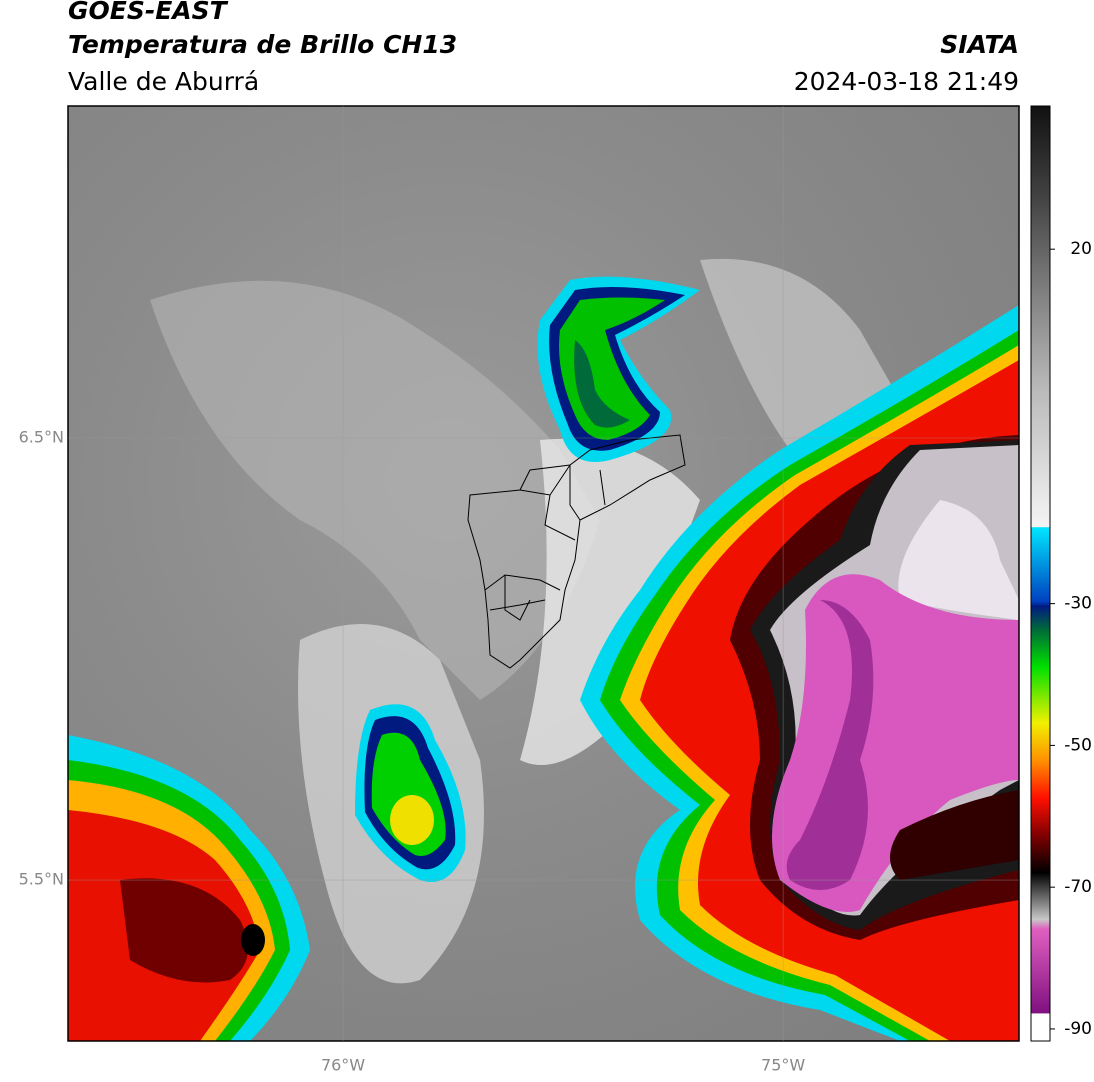 The height and width of the screenshot is (1082, 1094). I want to click on title: GOES-EAST, so click(148, 12).